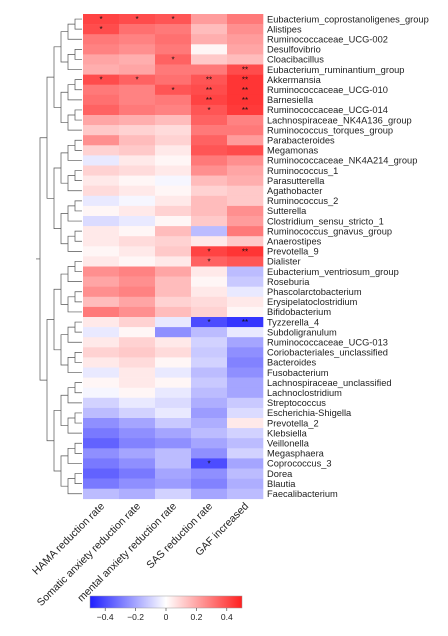  I want to click on row-label: Ruminococcus_2, so click(302, 201).